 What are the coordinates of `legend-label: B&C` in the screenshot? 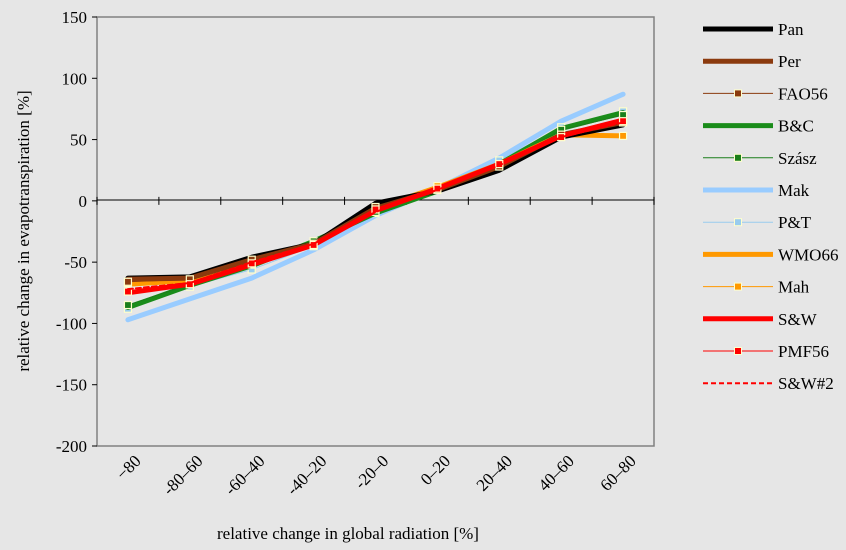 It's located at (796, 126).